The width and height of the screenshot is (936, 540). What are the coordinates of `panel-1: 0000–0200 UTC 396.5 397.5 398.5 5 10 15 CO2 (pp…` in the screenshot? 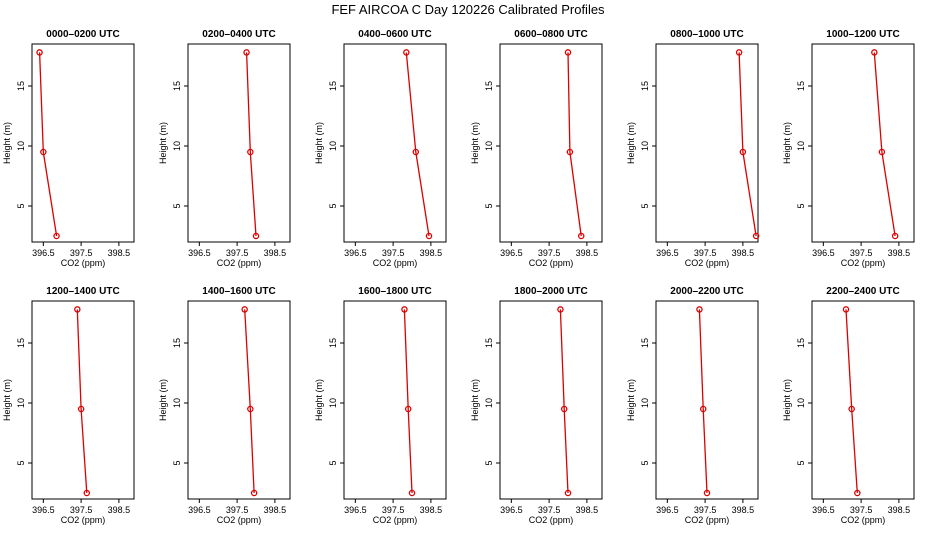 It's located at (68, 148).